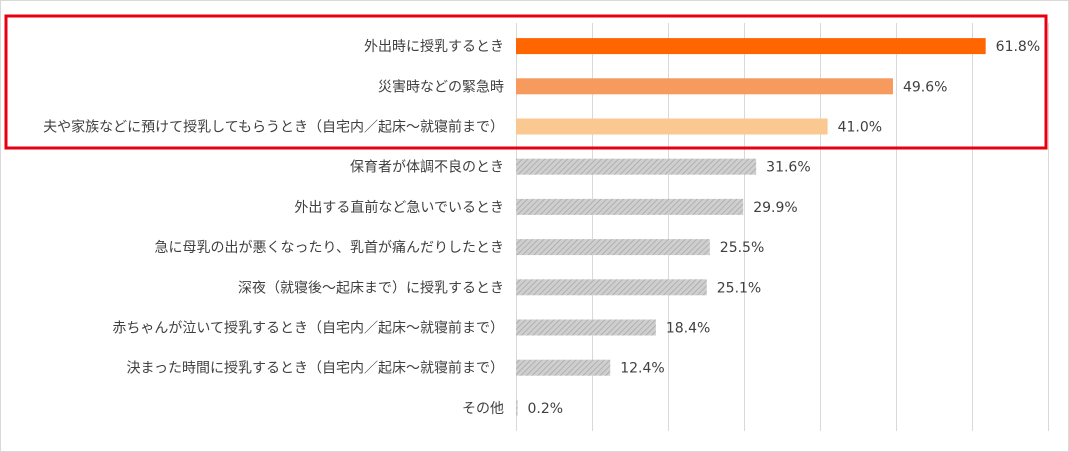 The height and width of the screenshot is (452, 1069). What do you see at coordinates (434, 47) in the screenshot?
I see `category-label: 外出時に授乳するとき` at bounding box center [434, 47].